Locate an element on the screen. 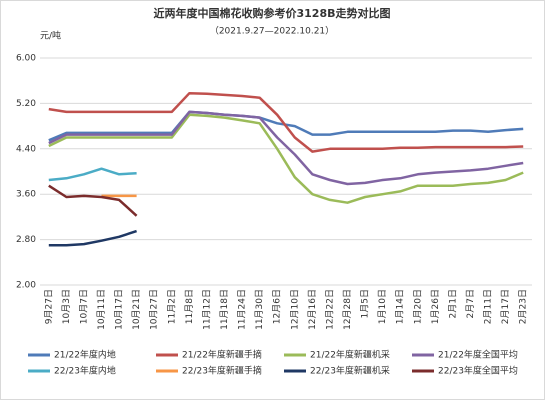 The width and height of the screenshot is (545, 400). x-tick-label: 1月20日 is located at coordinates (417, 306).